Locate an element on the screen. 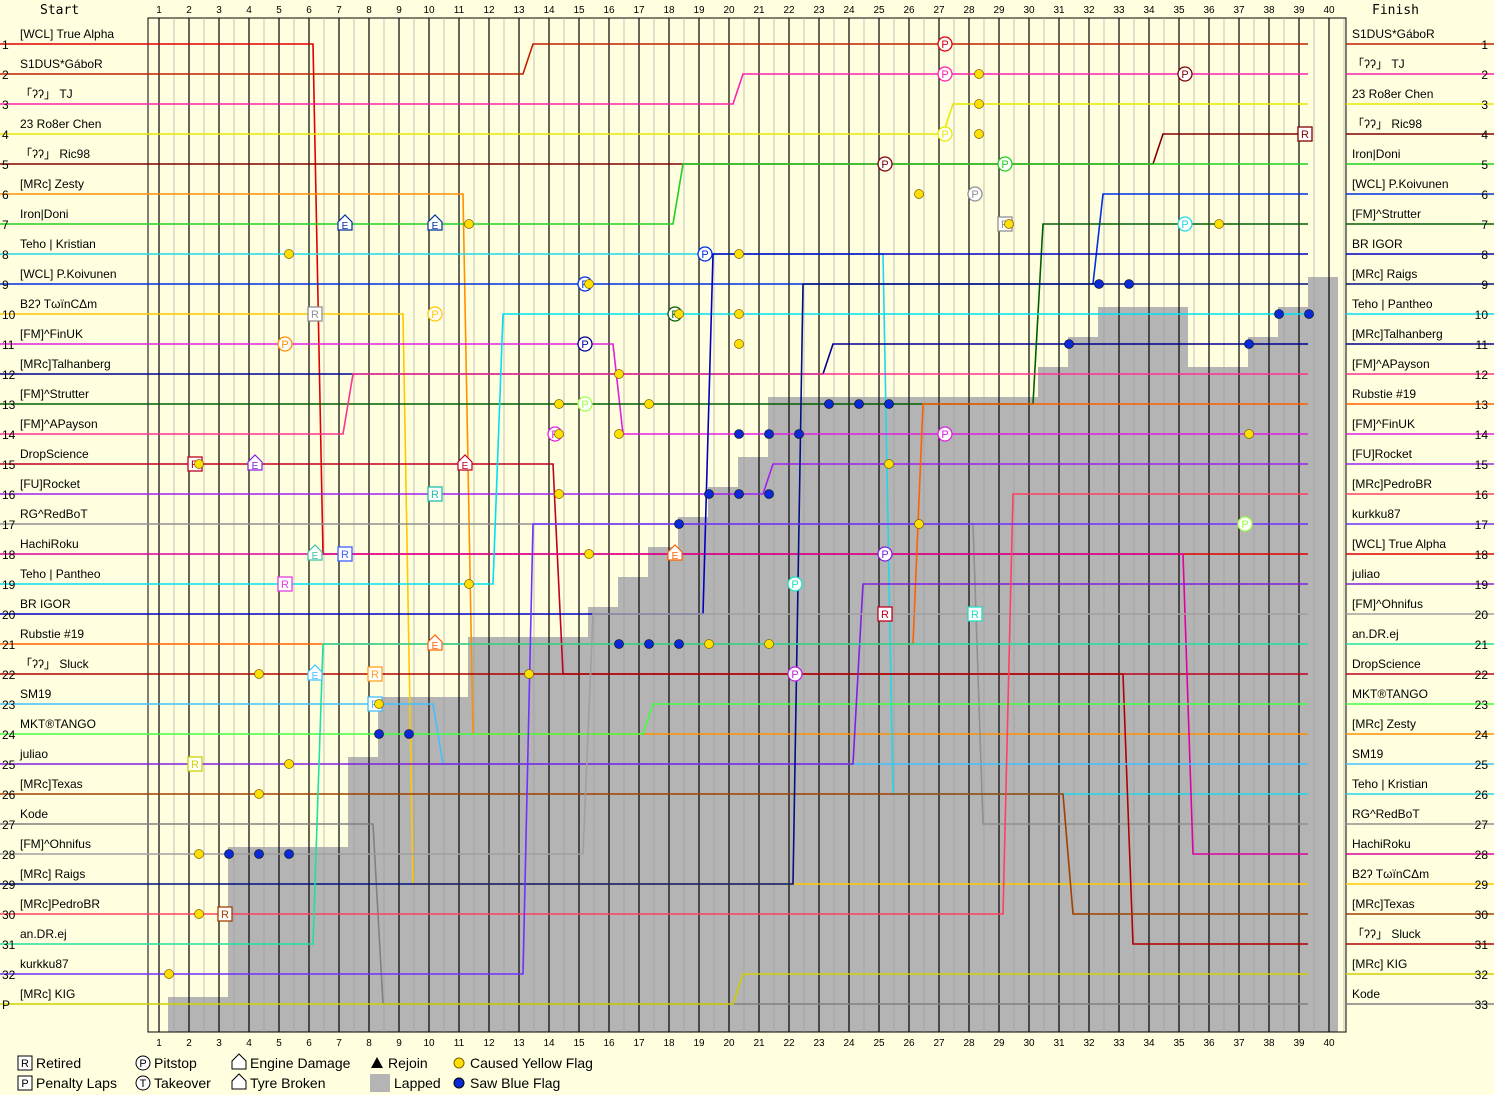 The image size is (1494, 1095). driver-line is located at coordinates (728, 404).